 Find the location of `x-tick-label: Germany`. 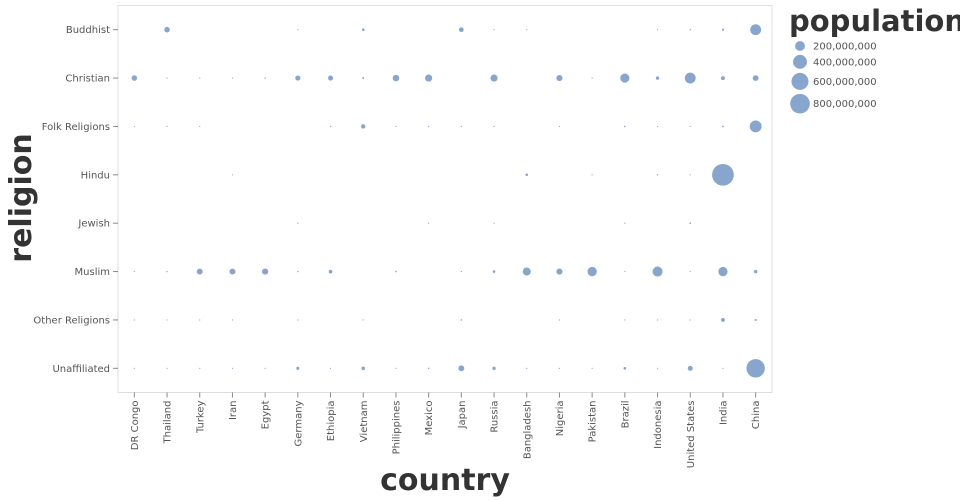

x-tick-label: Germany is located at coordinates (298, 423).